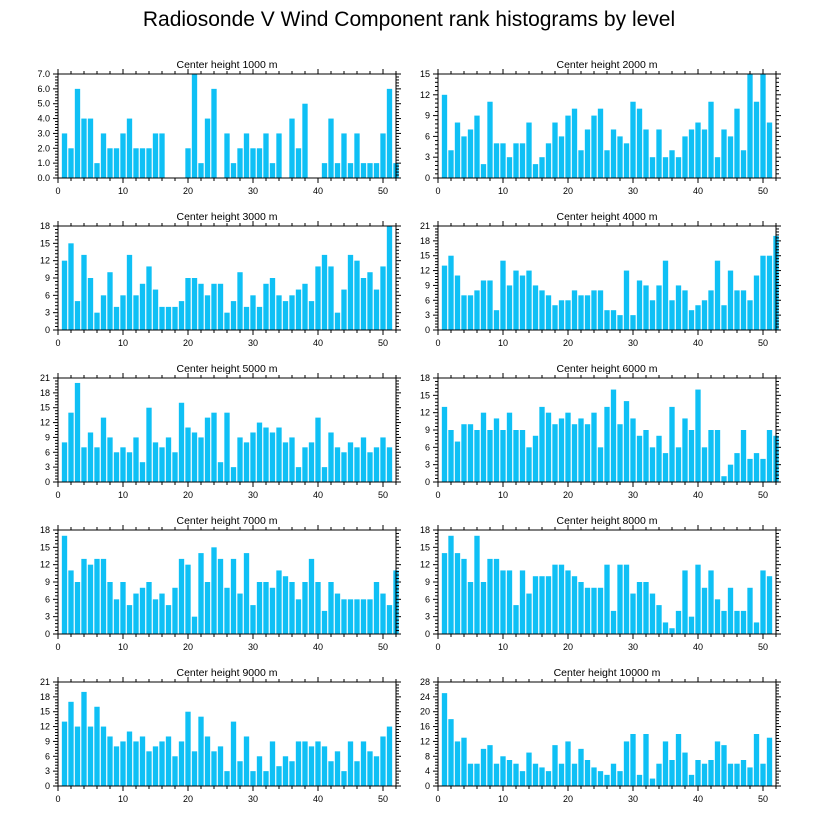  I want to click on y-tick-label: 18, so click(425, 378).